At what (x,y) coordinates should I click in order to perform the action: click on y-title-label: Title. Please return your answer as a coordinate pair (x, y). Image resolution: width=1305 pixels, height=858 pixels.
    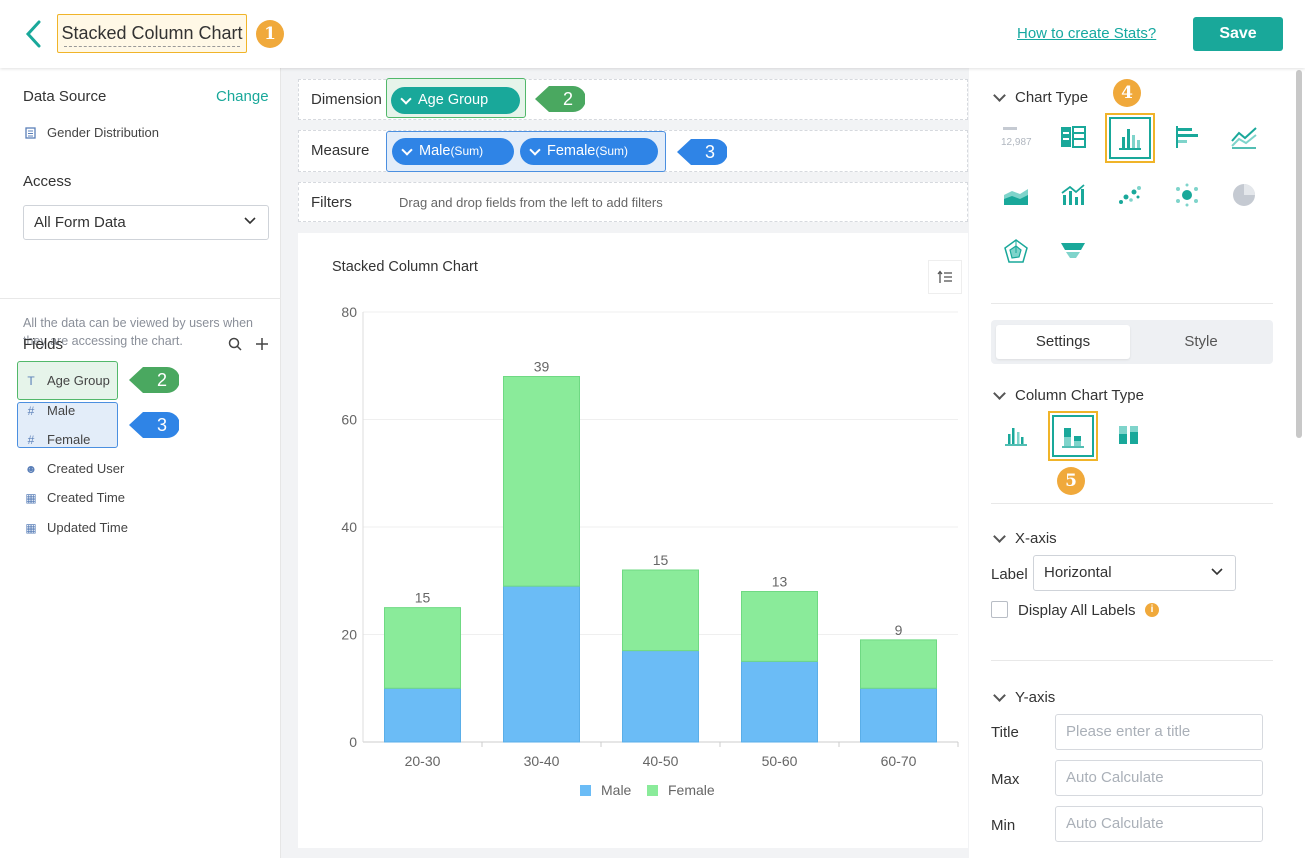
    Looking at the image, I should click on (1005, 732).